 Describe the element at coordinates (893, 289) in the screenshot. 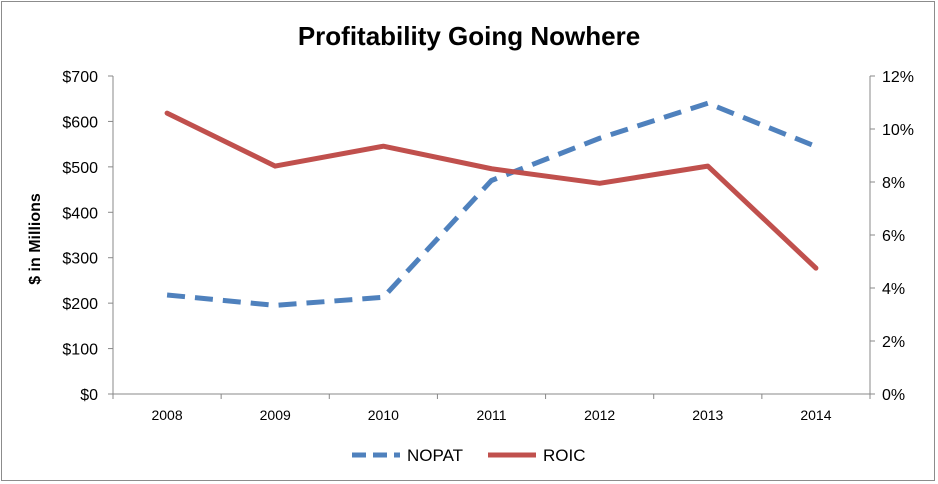

I see `right-tick-label: 4%` at that location.